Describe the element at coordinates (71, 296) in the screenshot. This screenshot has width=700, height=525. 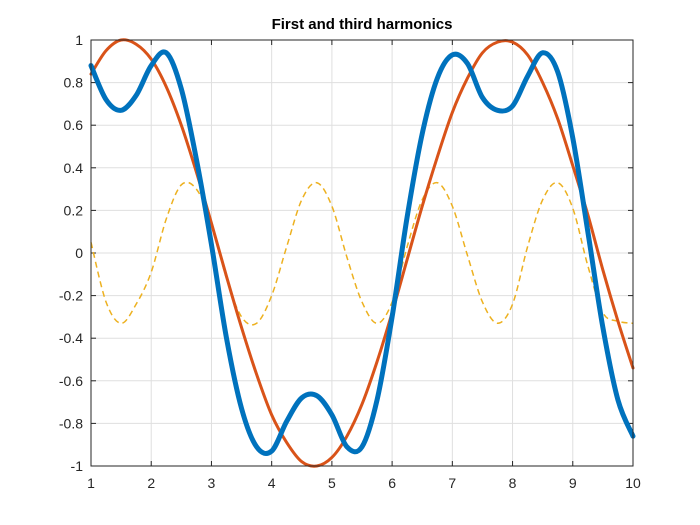
I see `y-tick-label: -0.2` at that location.